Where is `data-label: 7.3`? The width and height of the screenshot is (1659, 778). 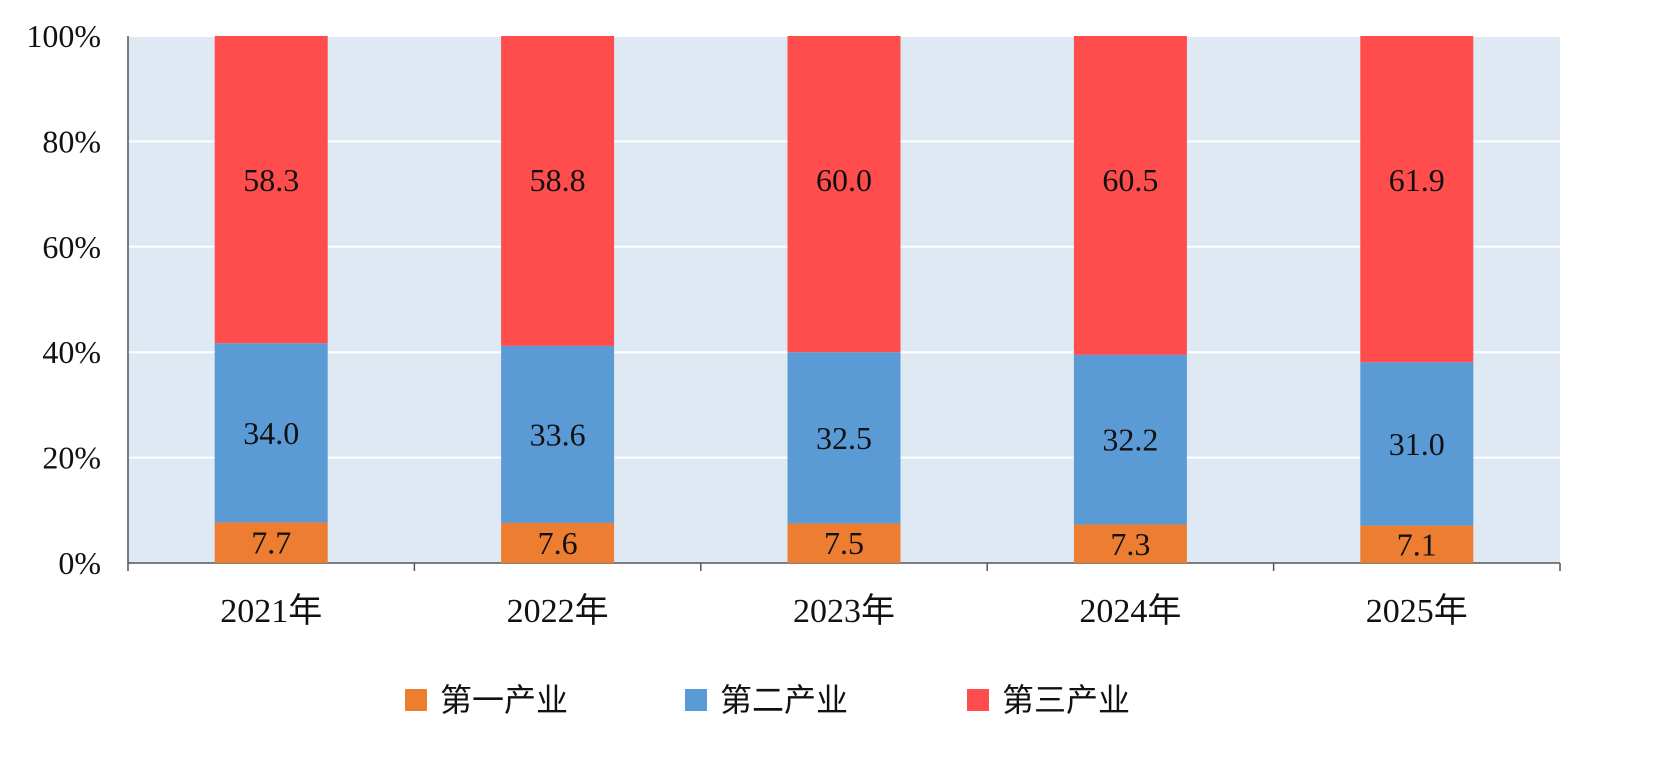
data-label: 7.3 is located at coordinates (1130, 544).